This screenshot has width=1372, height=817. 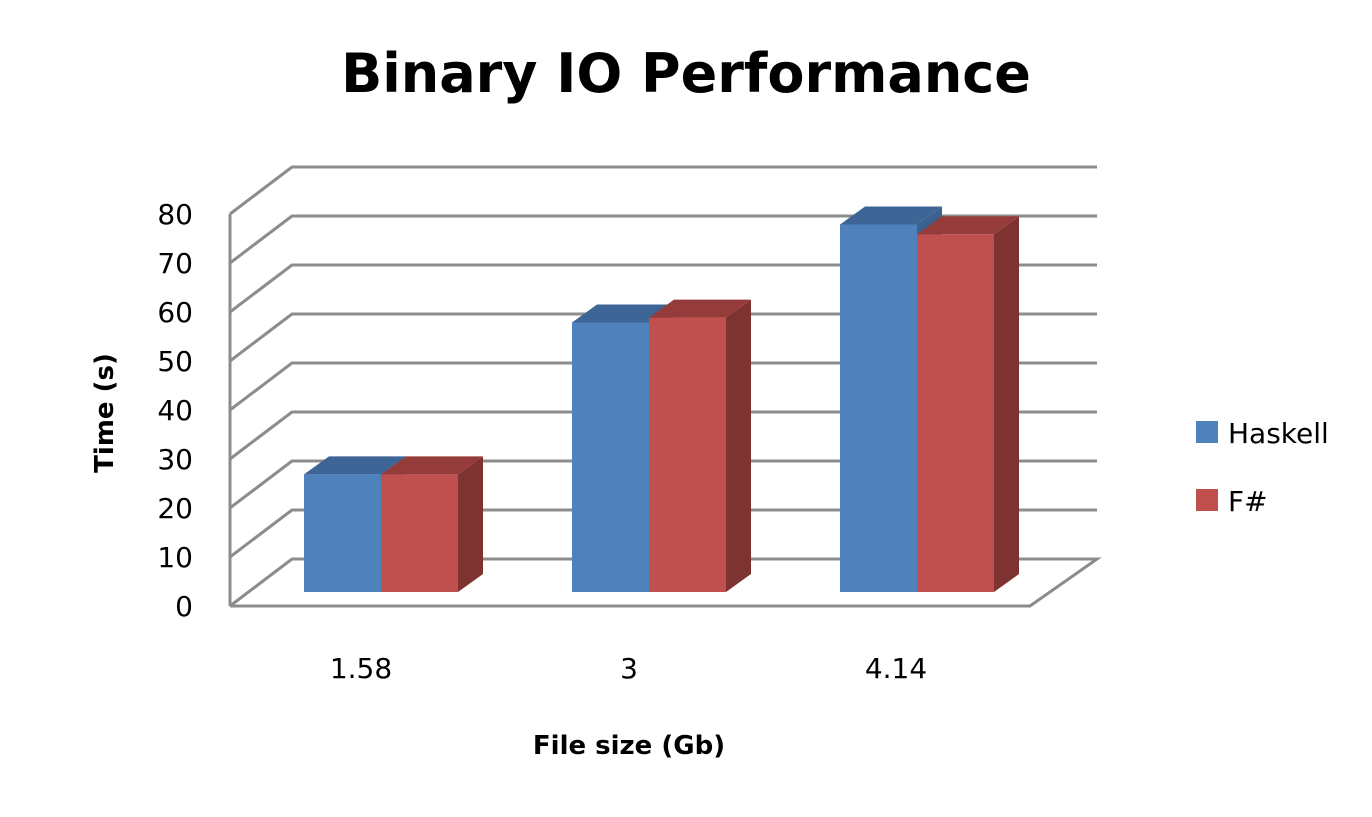 I want to click on legend-label: F#, so click(x=1248, y=501).